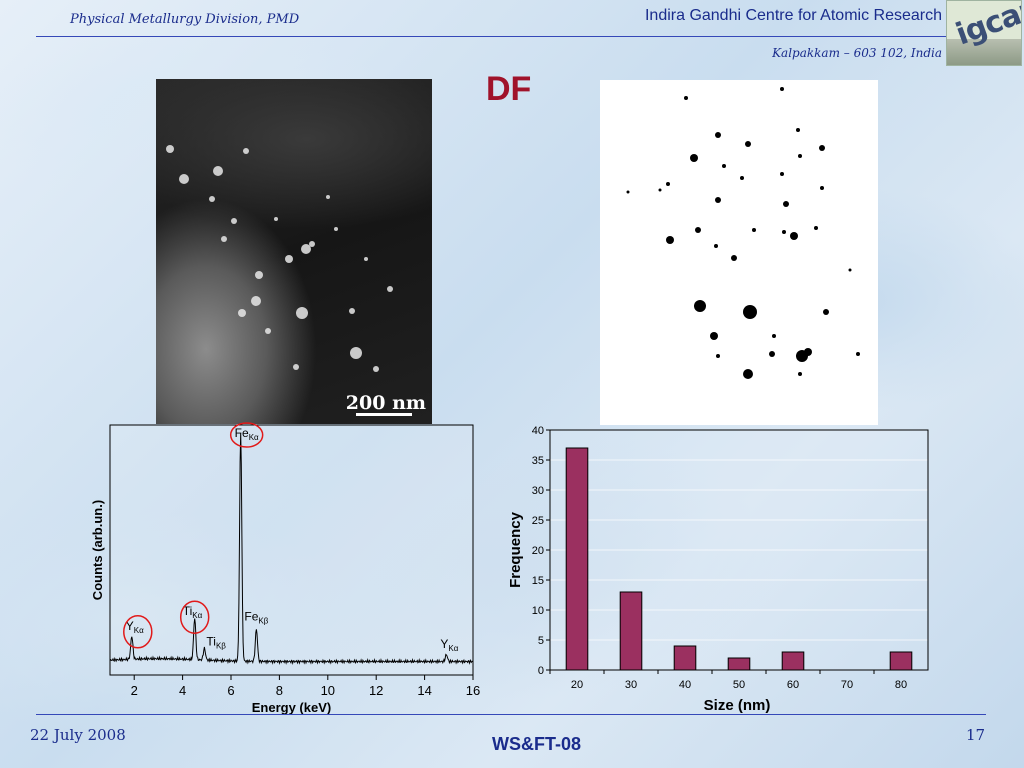 Image resolution: width=1024 pixels, height=768 pixels. I want to click on tem-dark-field-image: 200 nm, so click(294, 251).